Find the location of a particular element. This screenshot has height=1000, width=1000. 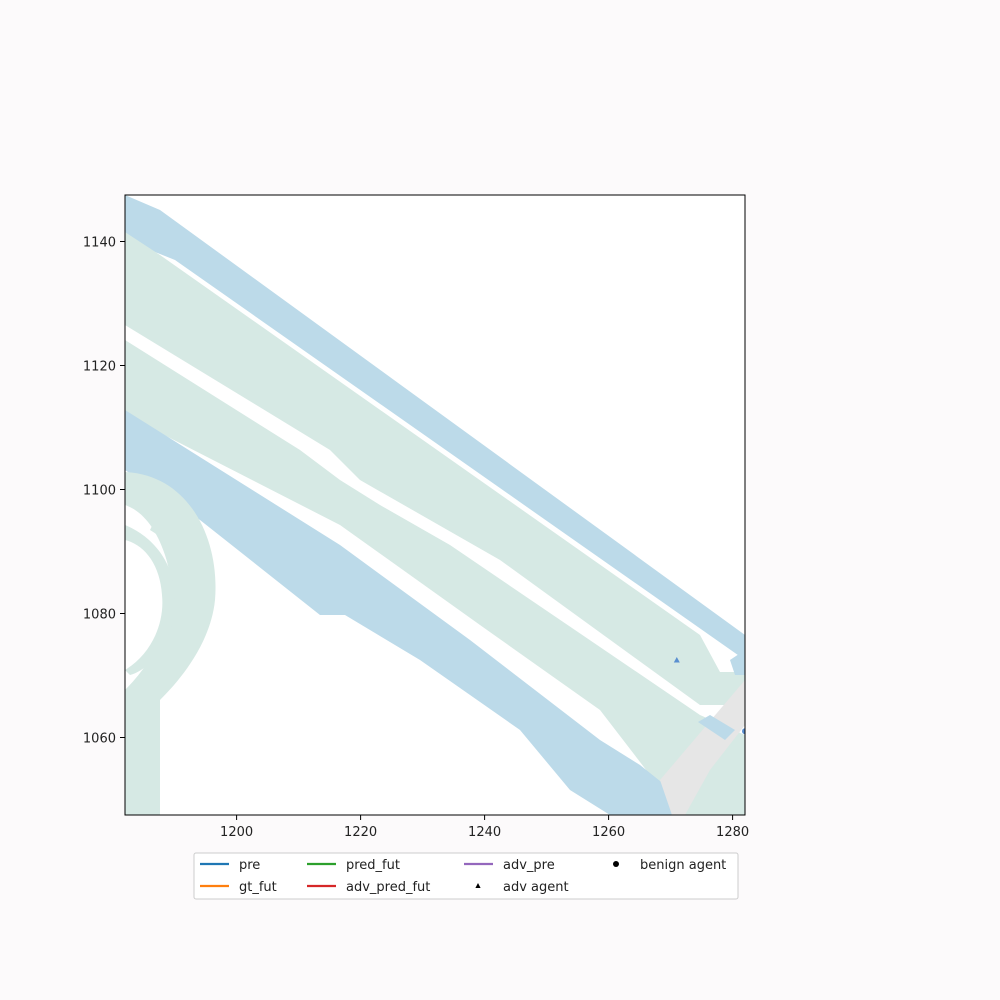

sidewalk-right-bump is located at coordinates (737, 662).